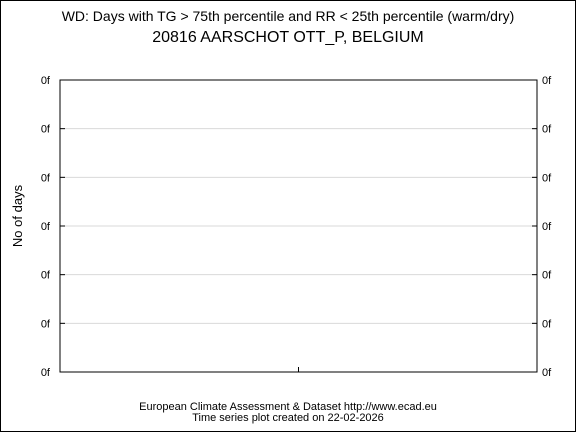 The image size is (576, 432). What do you see at coordinates (17, 215) in the screenshot?
I see `y-axis-label: No of days` at bounding box center [17, 215].